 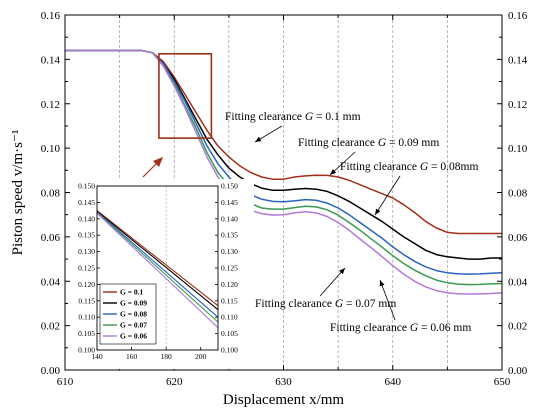 What do you see at coordinates (51, 60) in the screenshot?
I see `y-tick-label: 0.14` at bounding box center [51, 60].